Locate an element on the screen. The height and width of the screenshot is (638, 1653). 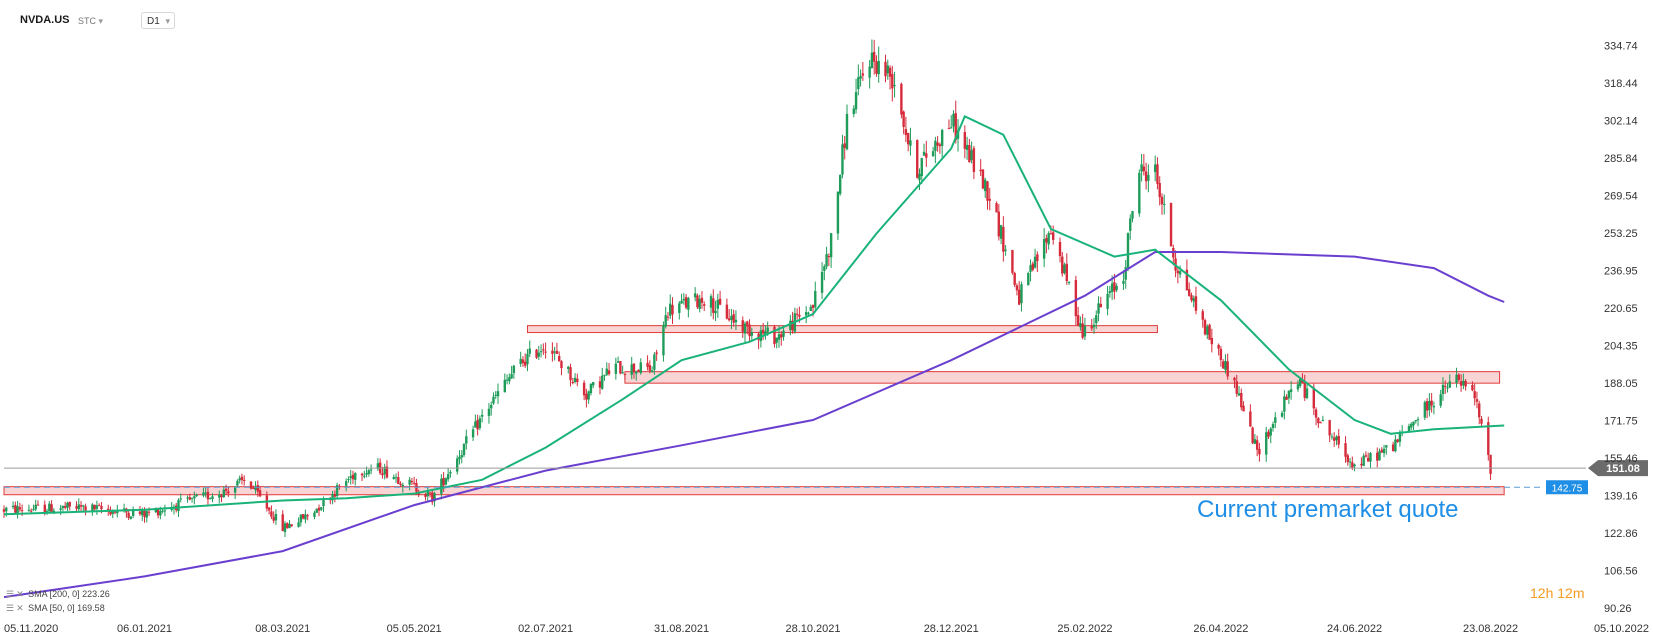
symbol-label: NVDA.US is located at coordinates (45, 20).